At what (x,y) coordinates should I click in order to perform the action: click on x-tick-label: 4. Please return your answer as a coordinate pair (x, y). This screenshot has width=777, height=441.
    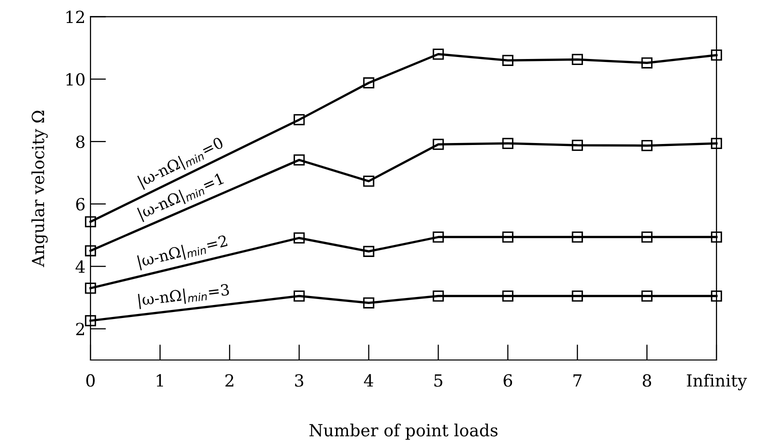
    Looking at the image, I should click on (369, 380).